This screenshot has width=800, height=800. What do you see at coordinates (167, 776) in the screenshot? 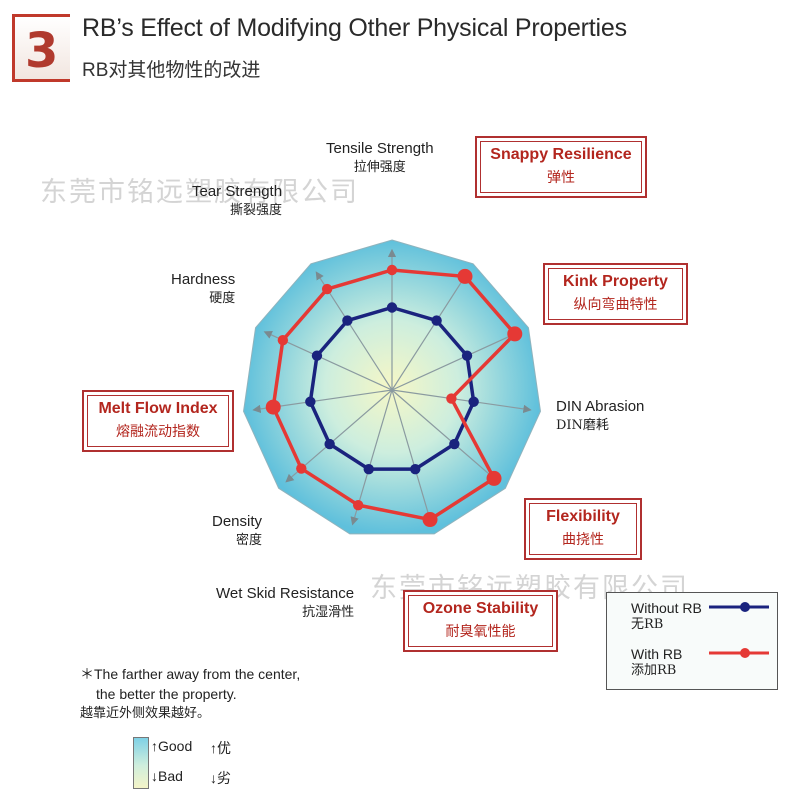
I see `scale-bad-en: ↓Bad` at bounding box center [167, 776].